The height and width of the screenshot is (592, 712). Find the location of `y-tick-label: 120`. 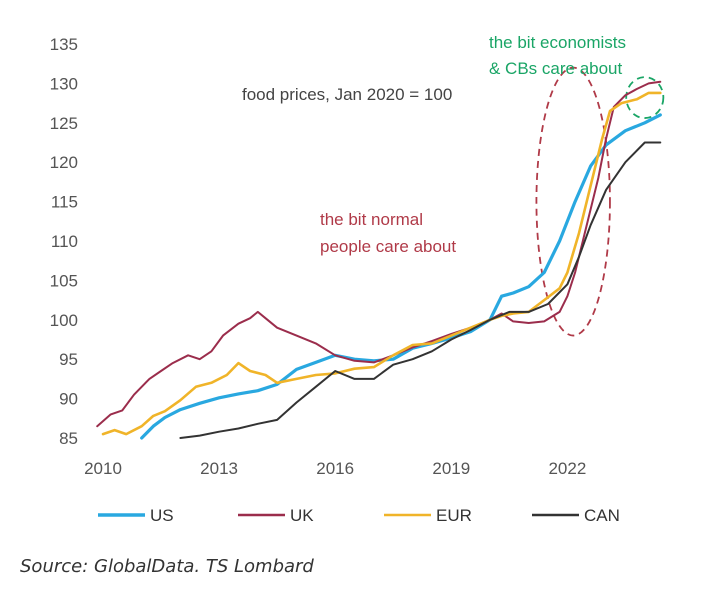

y-tick-label: 120 is located at coordinates (64, 162).